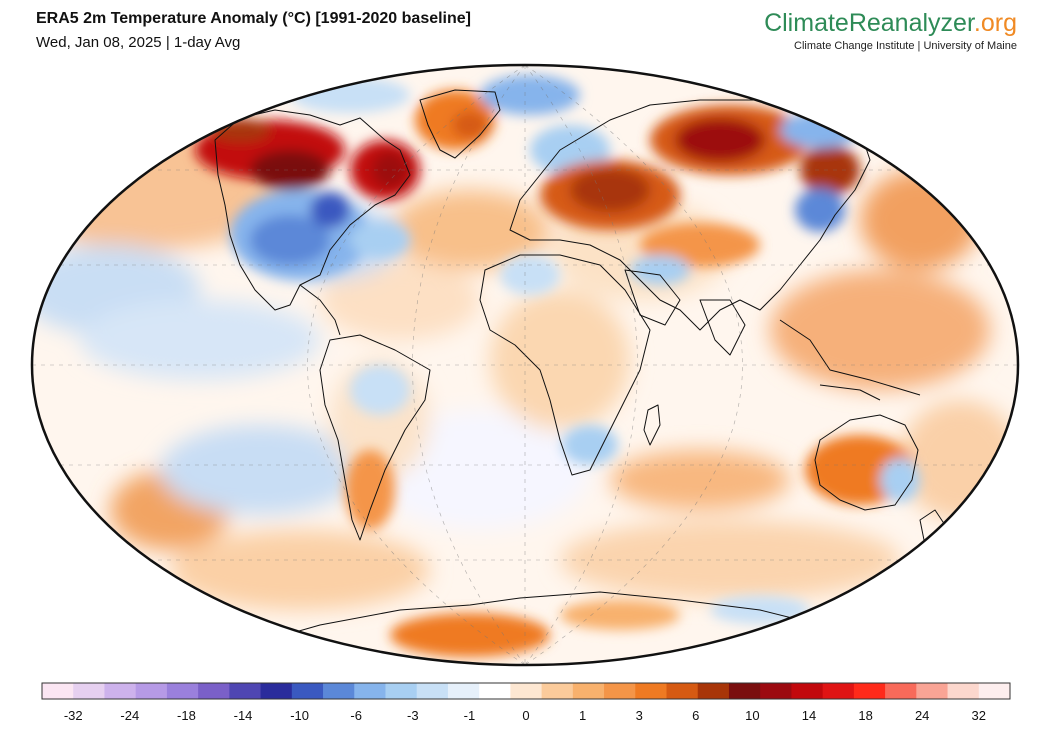  Describe the element at coordinates (639, 715) in the screenshot. I see `colorbar-tick-label: 3` at that location.